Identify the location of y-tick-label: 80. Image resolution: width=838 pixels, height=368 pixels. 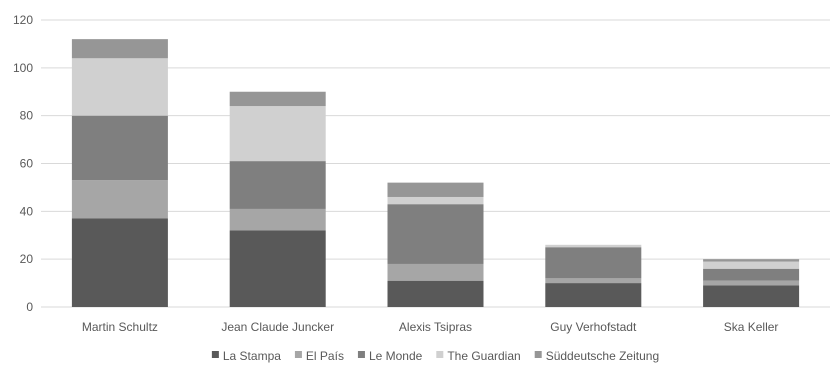
(27, 116).